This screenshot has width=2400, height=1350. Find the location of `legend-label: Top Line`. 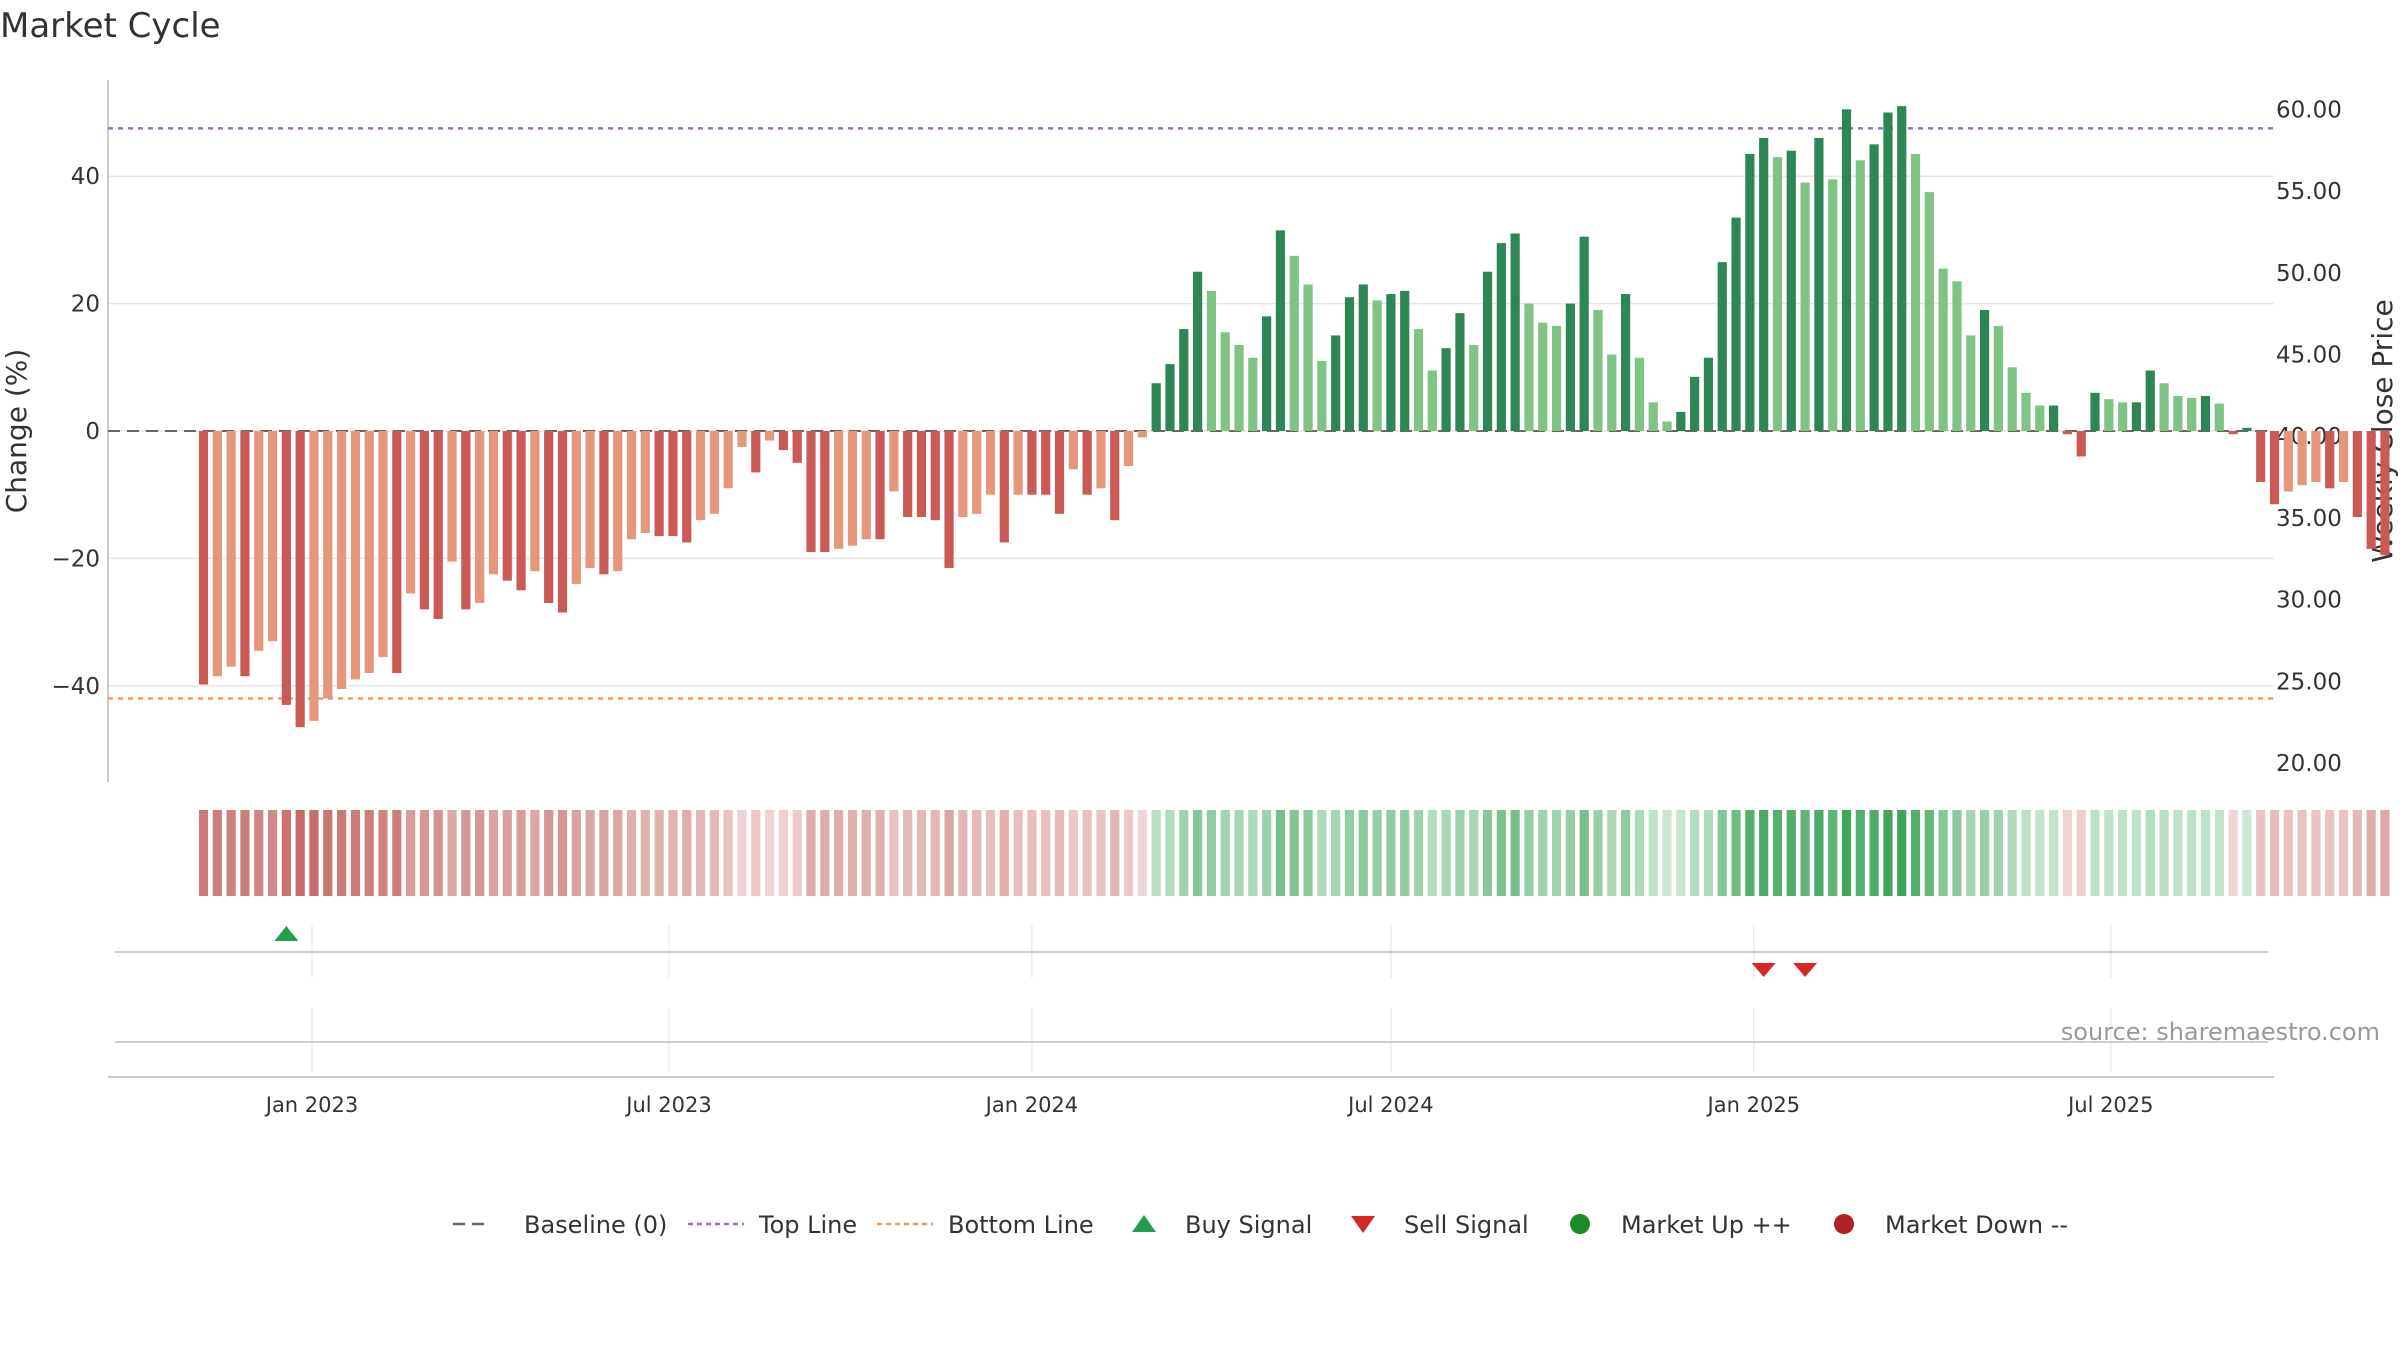

legend-label: Top Line is located at coordinates (807, 1225).